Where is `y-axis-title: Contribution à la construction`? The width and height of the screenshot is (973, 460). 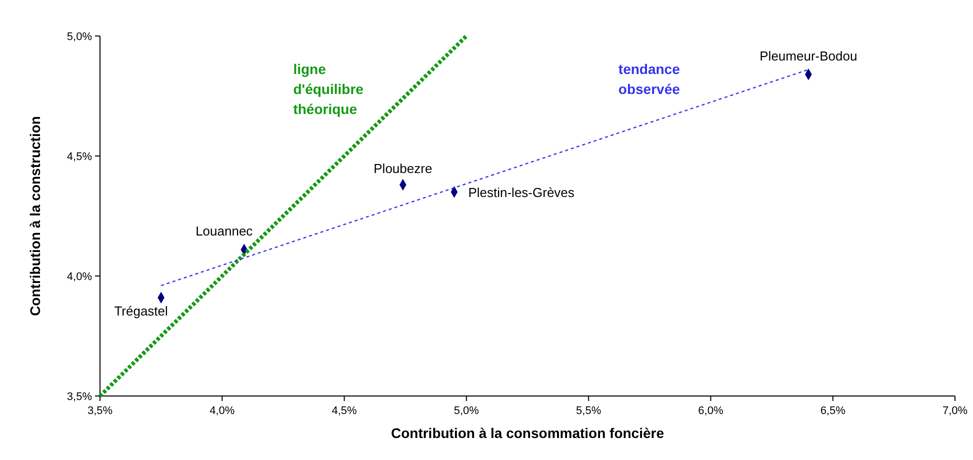
y-axis-title: Contribution à la construction is located at coordinates (35, 216).